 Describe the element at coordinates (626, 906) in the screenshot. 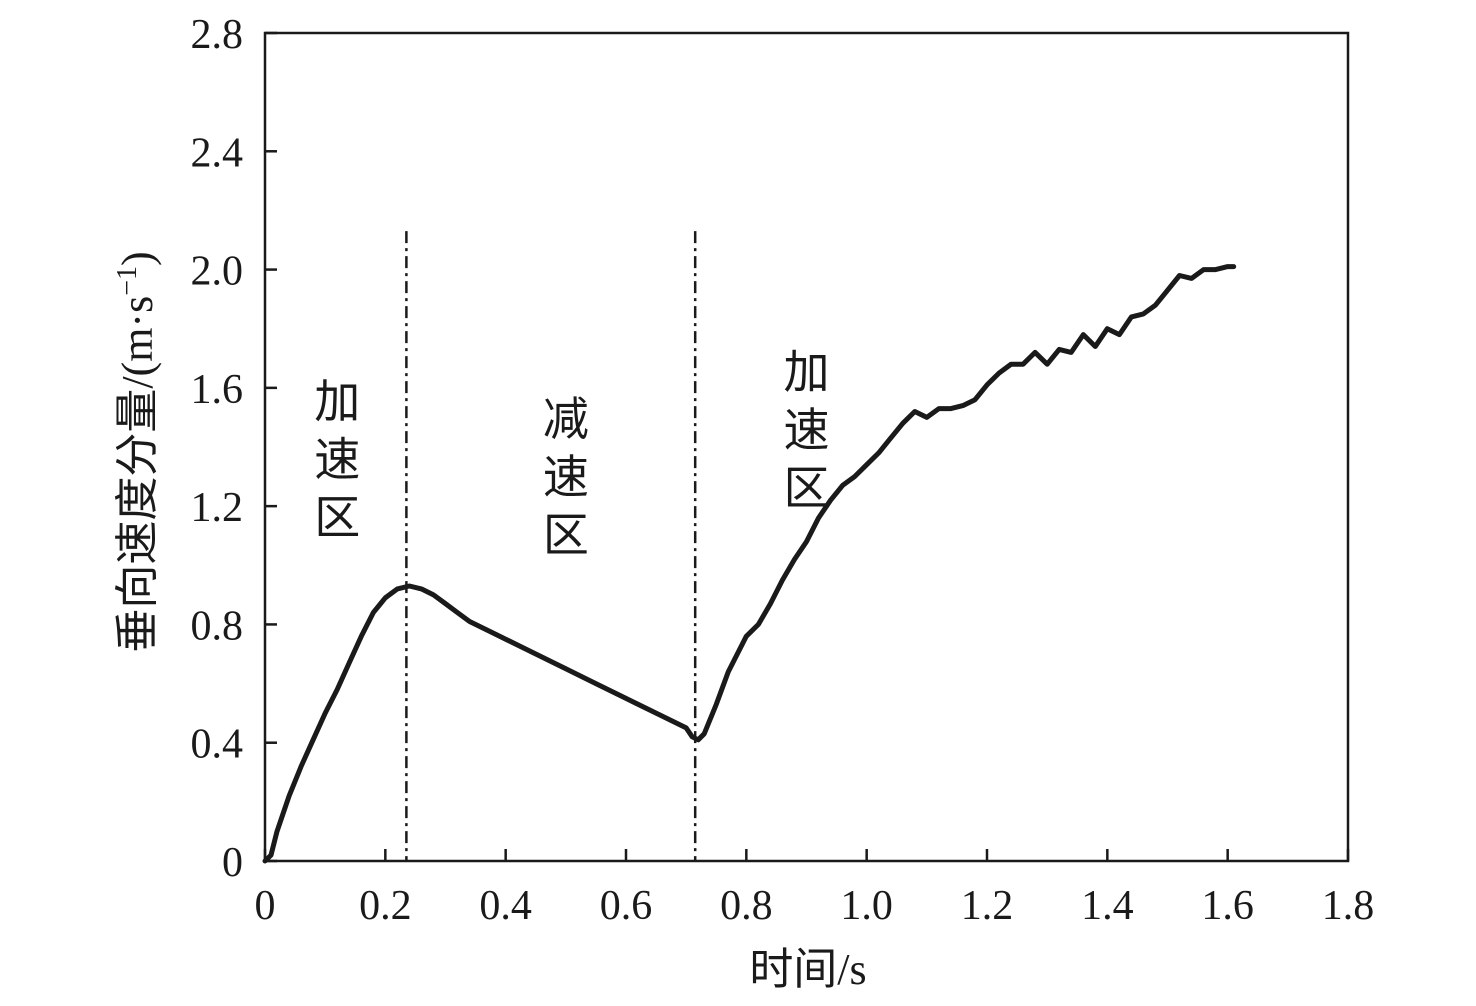

I see `x-tick-label: 0.6` at that location.